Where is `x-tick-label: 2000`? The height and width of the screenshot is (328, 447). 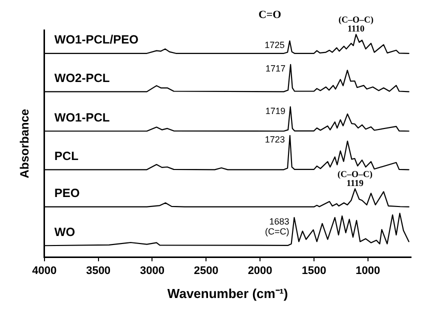 x-tick-label: 2000 is located at coordinates (260, 270).